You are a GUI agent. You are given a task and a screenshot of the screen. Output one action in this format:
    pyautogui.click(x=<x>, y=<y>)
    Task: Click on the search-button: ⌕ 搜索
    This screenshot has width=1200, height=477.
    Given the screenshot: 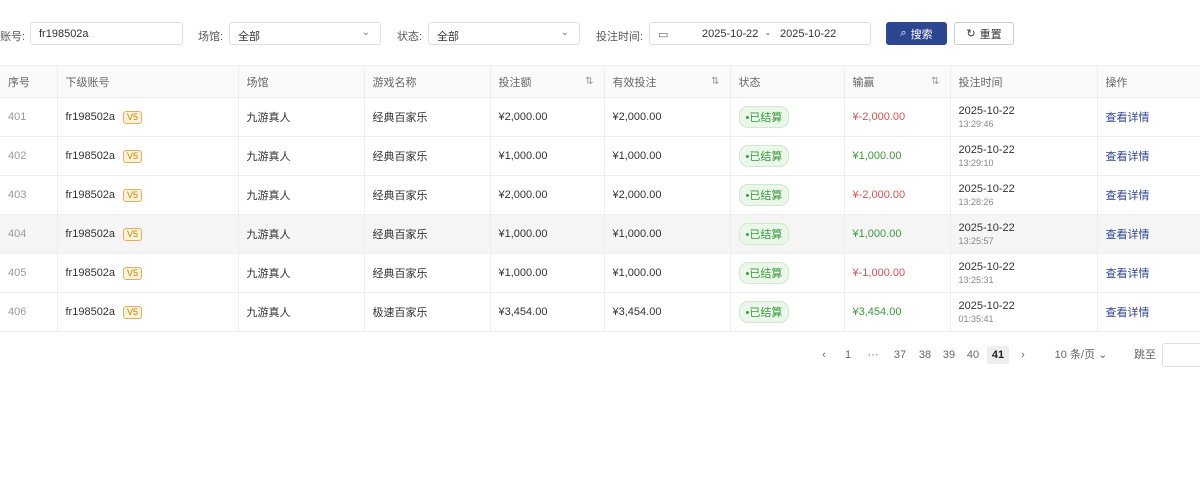 What is the action you would take?
    pyautogui.click(x=916, y=33)
    